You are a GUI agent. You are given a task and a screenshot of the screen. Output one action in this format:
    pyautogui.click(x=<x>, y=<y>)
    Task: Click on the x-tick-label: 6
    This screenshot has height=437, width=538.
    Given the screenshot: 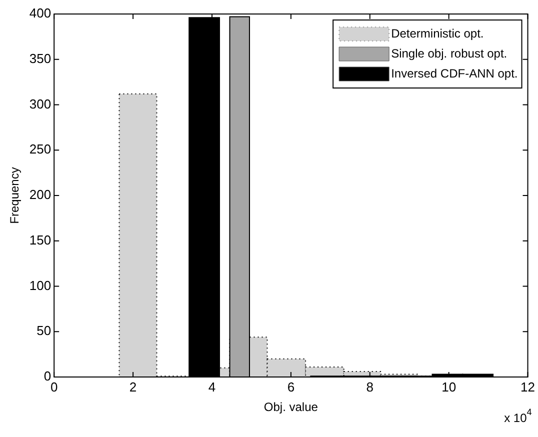 What is the action you would take?
    pyautogui.click(x=291, y=386)
    